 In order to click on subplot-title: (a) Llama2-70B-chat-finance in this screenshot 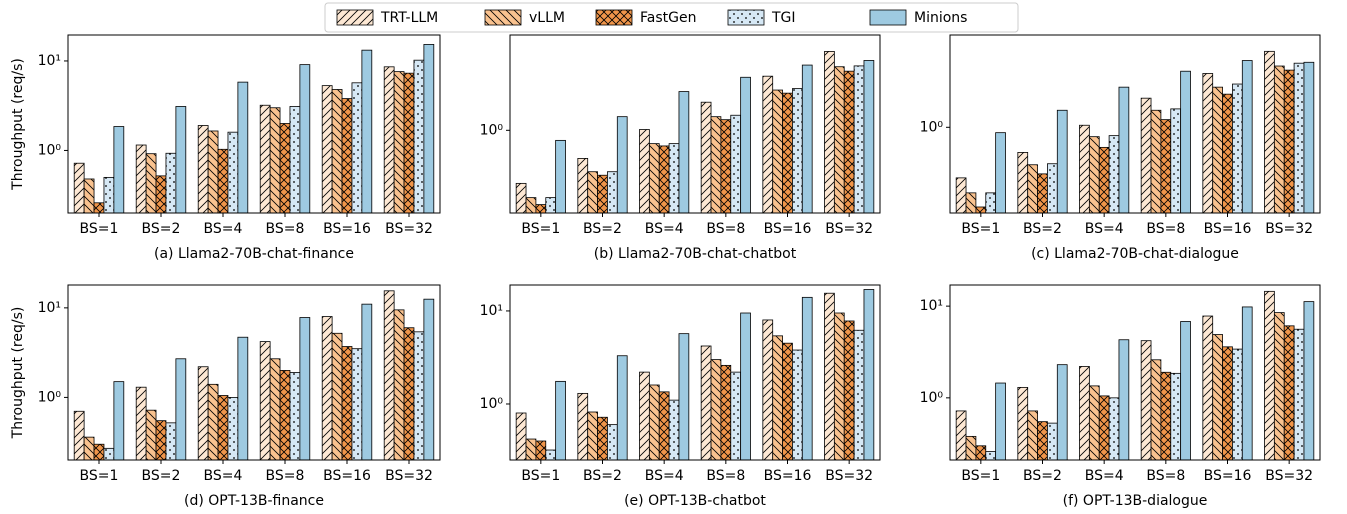, I will do `click(254, 254)`.